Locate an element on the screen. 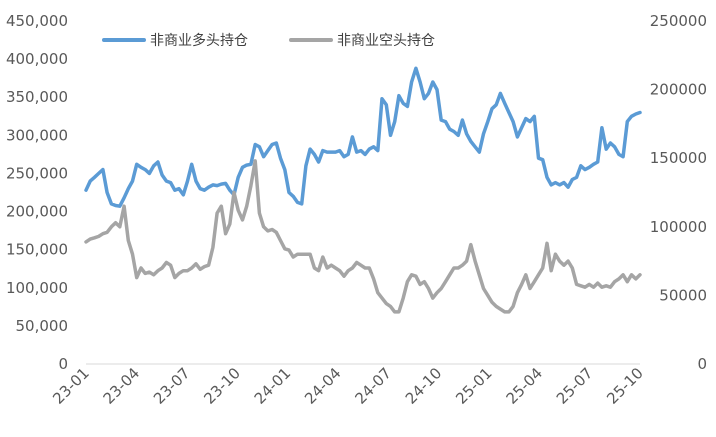 This screenshot has width=716, height=437. x-tick-label: 24-07 is located at coordinates (373, 386).